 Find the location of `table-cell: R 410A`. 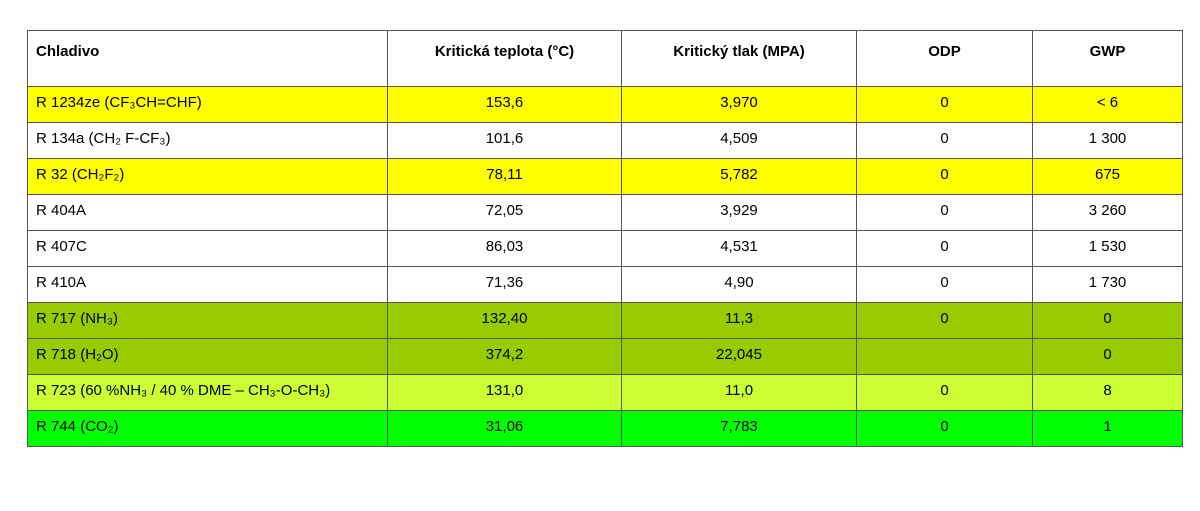

table-cell: R 410A is located at coordinates (207, 284).